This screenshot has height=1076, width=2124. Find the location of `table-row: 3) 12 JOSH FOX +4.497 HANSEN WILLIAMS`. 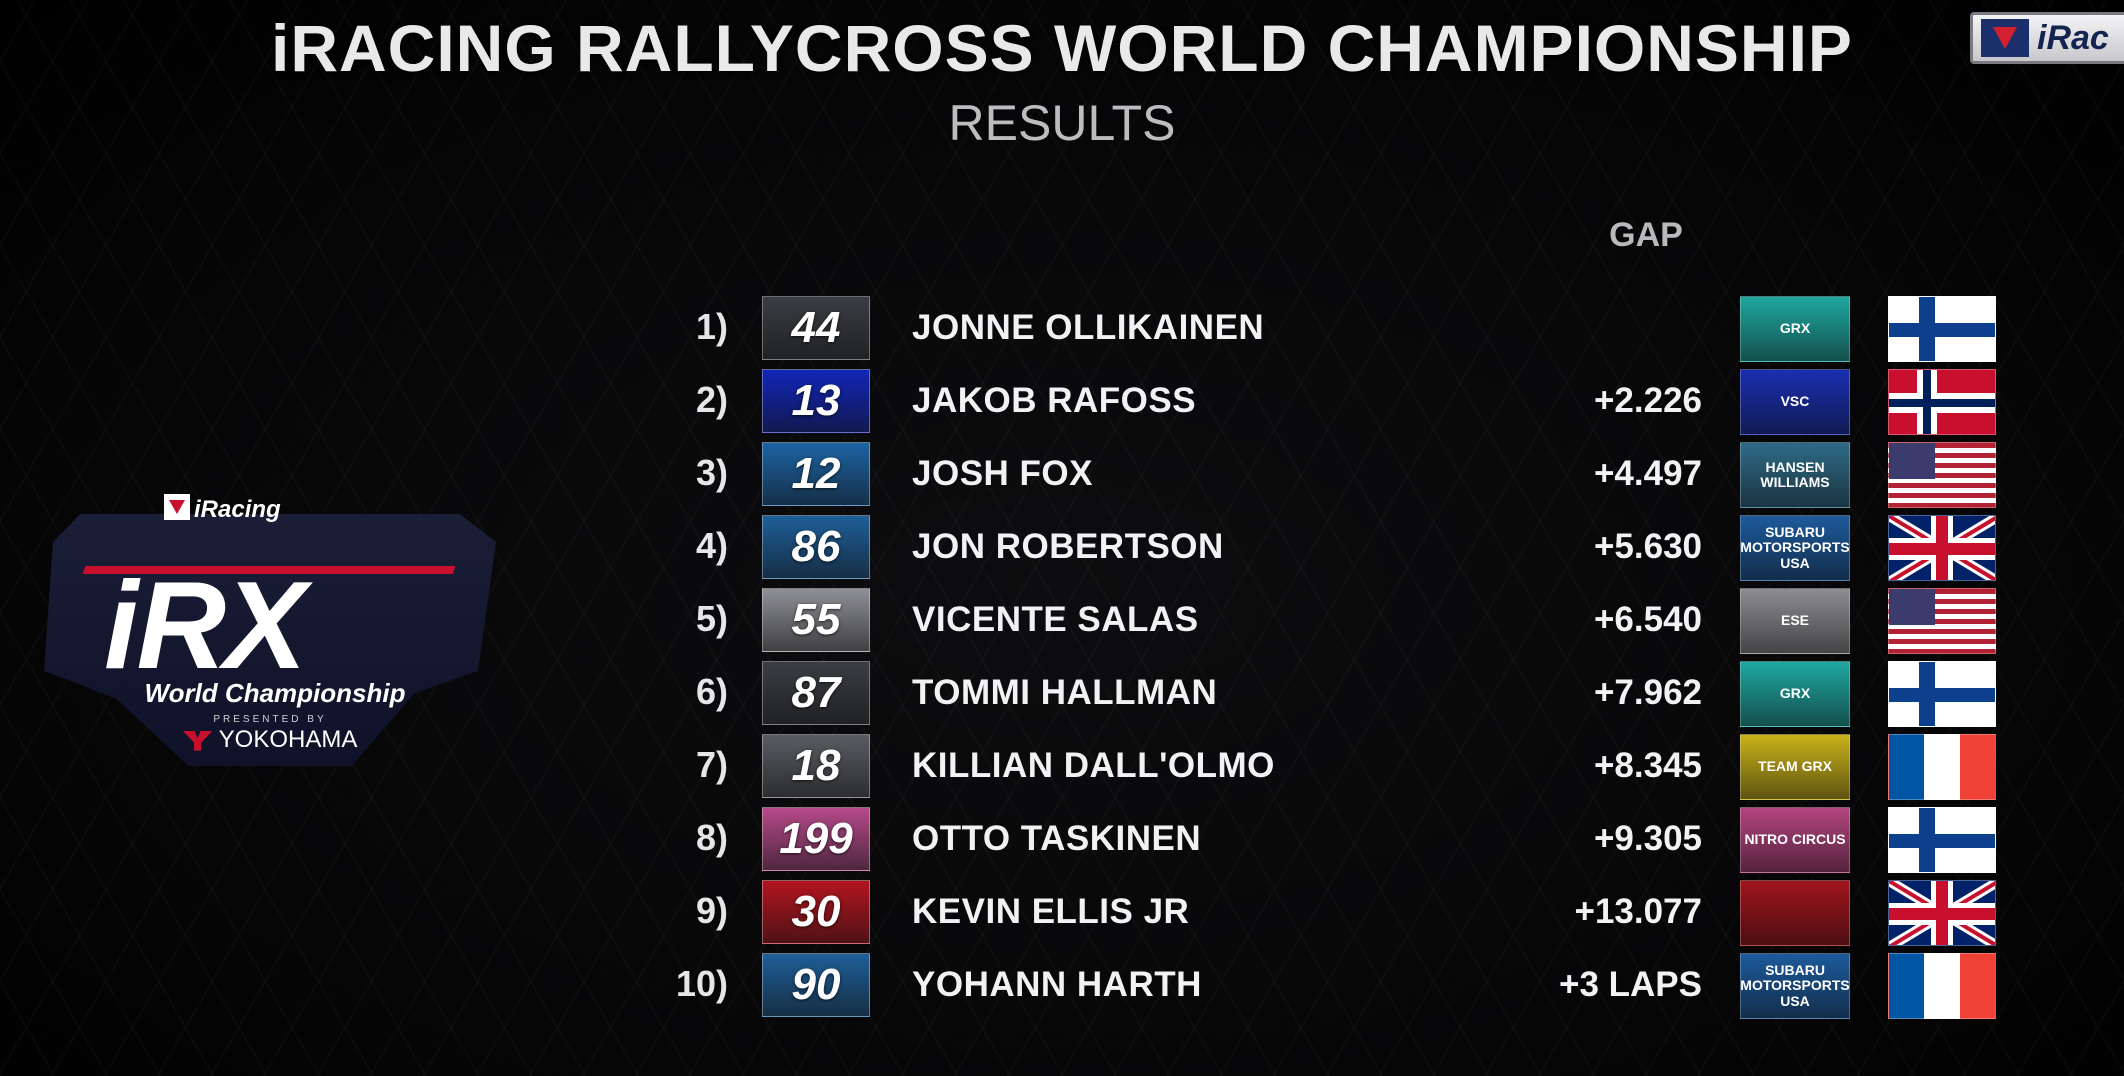

table-row: 3) 12 JOSH FOX +4.497 HANSEN WILLIAMS is located at coordinates (1062, 475).